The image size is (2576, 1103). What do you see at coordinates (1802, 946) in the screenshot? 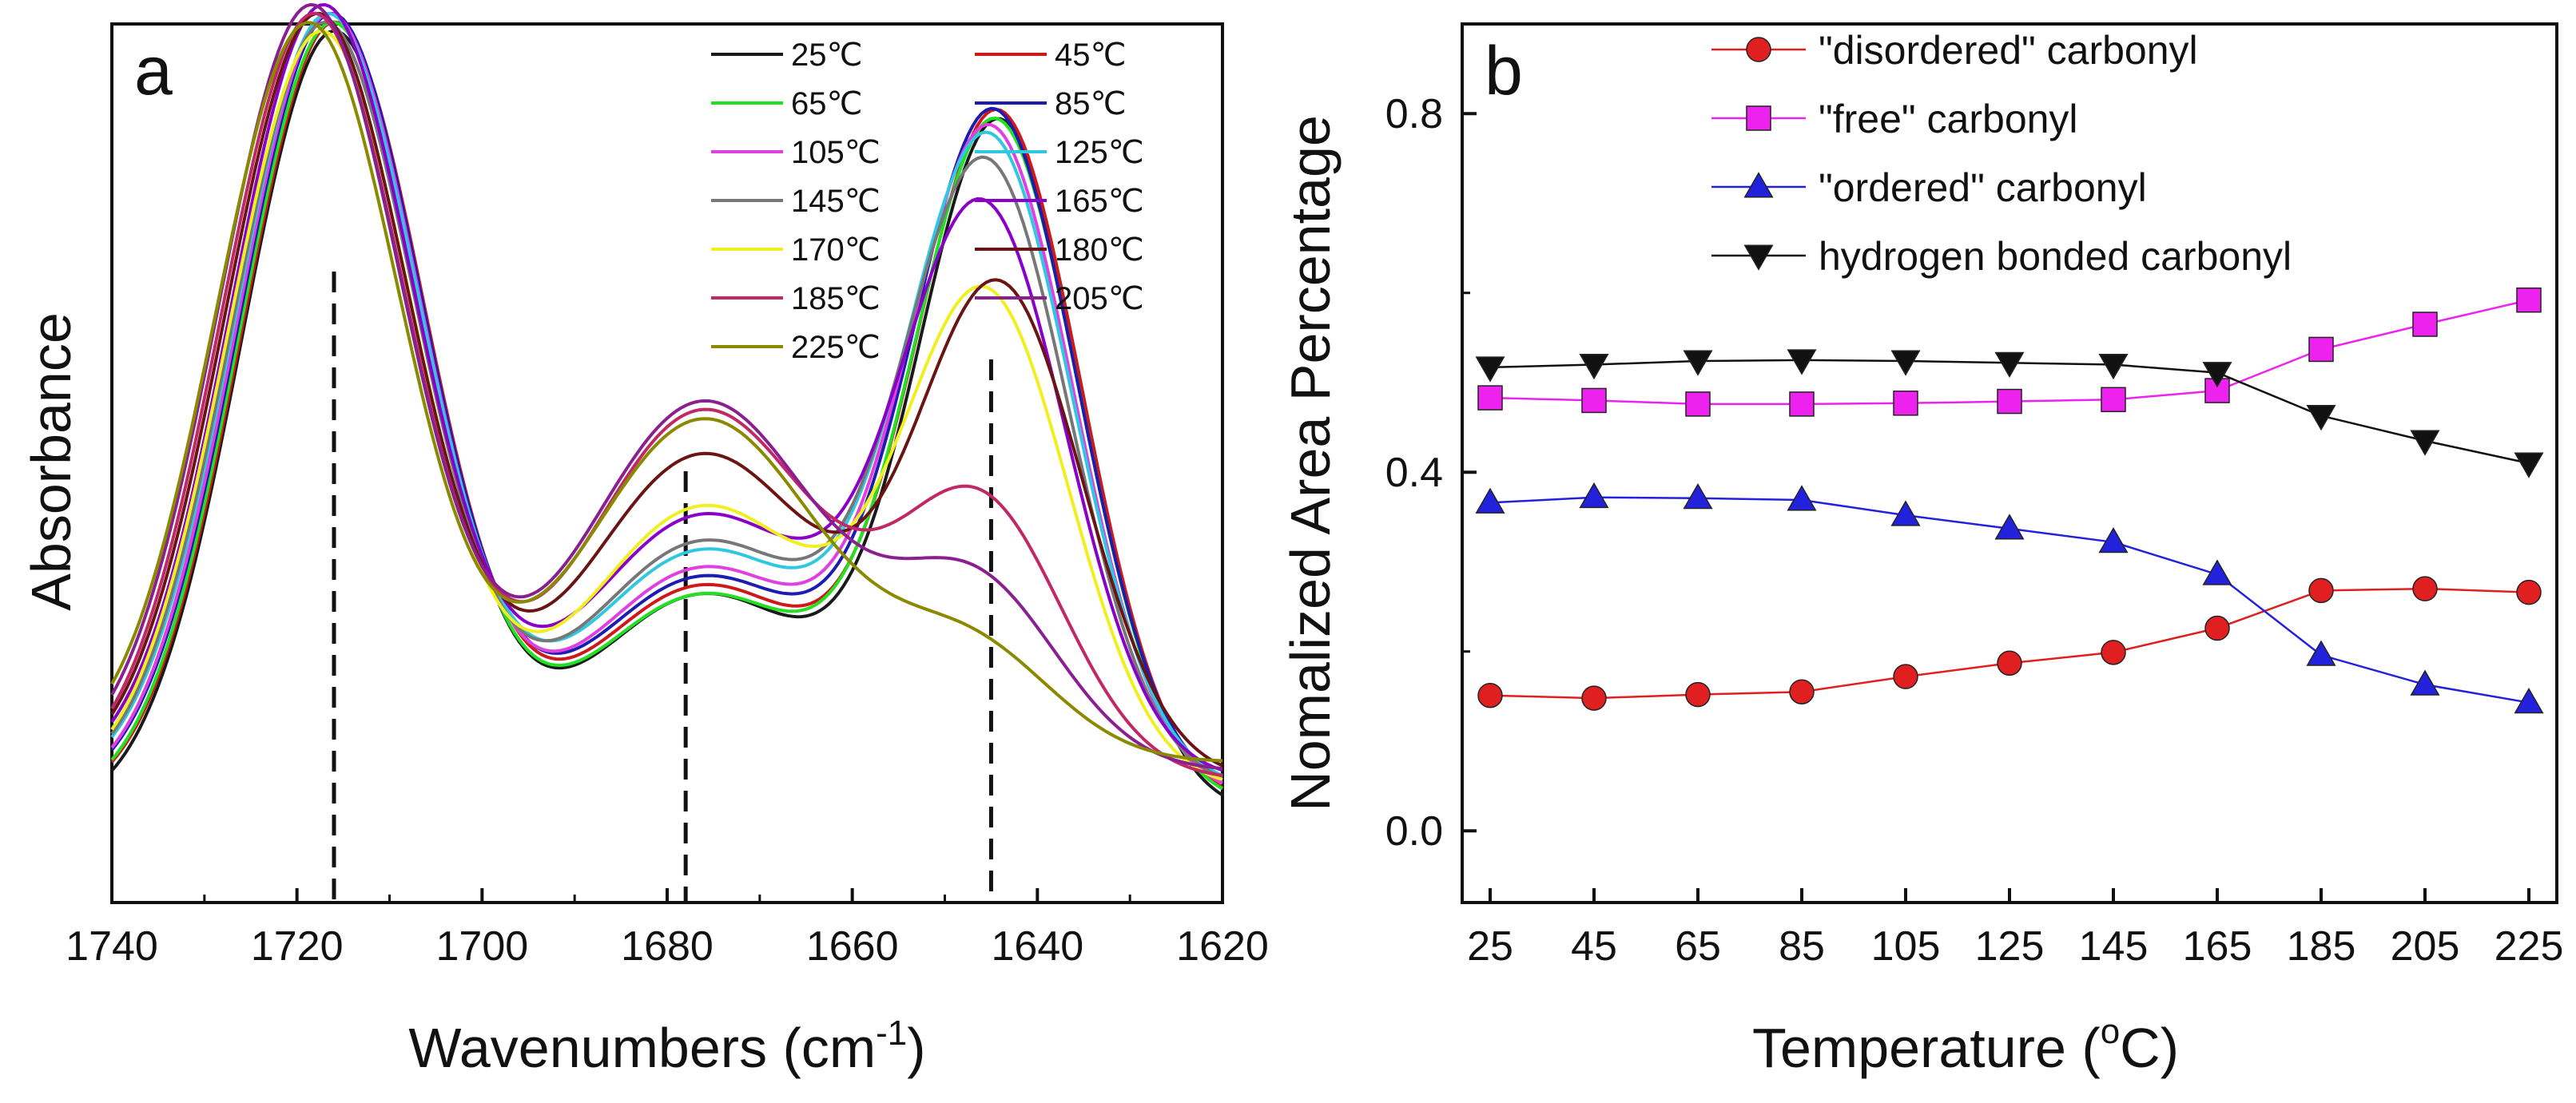
I see `panel-b-x-tick-label: 85` at bounding box center [1802, 946].